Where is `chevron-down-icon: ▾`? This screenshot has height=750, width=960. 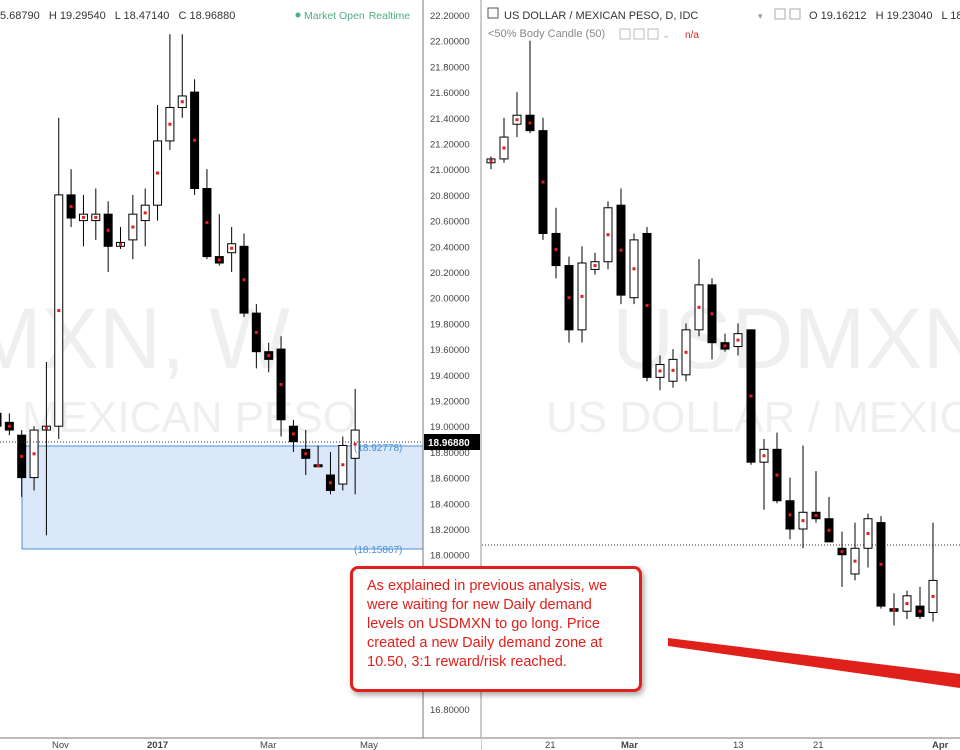
chevron-down-icon: ▾ is located at coordinates (760, 16).